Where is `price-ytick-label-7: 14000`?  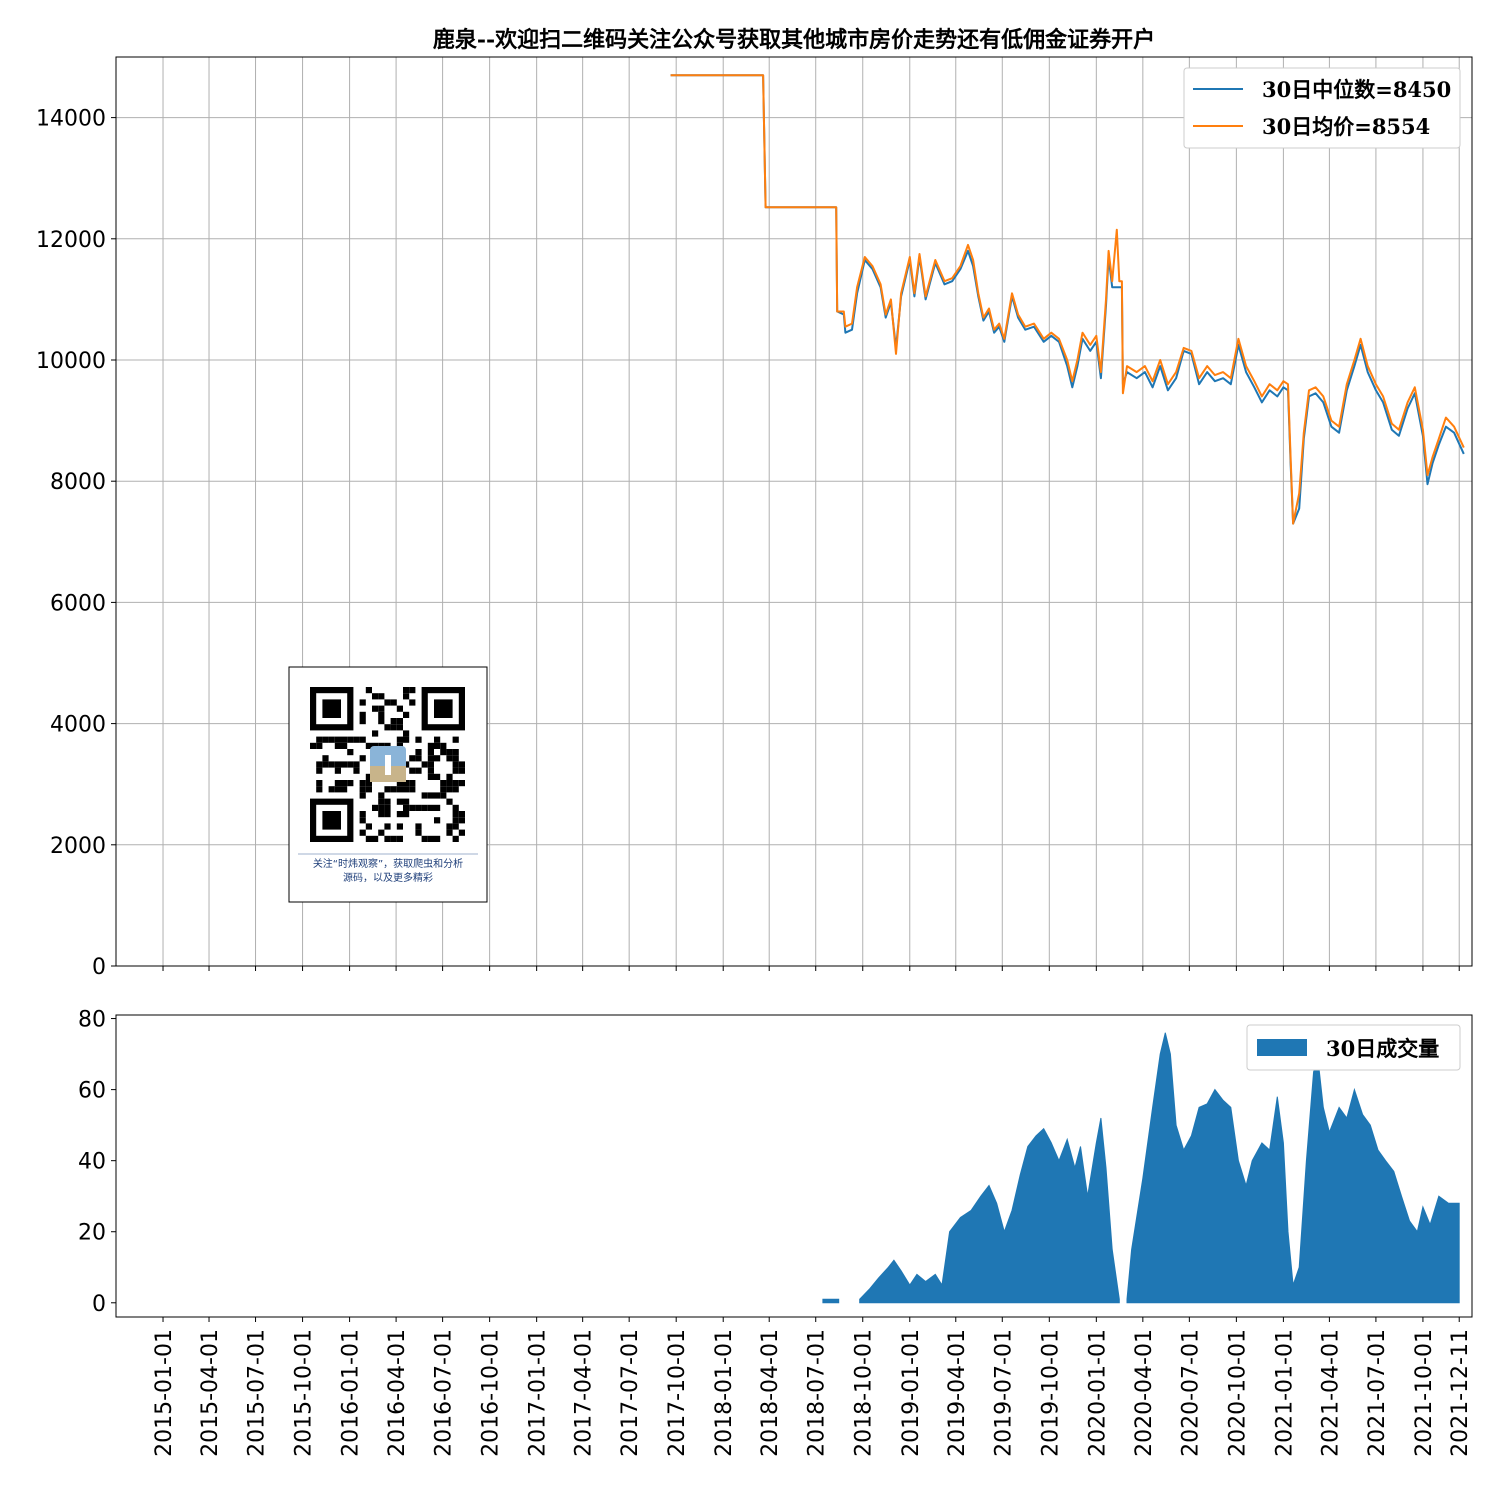
price-ytick-label-7: 14000 is located at coordinates (71, 119).